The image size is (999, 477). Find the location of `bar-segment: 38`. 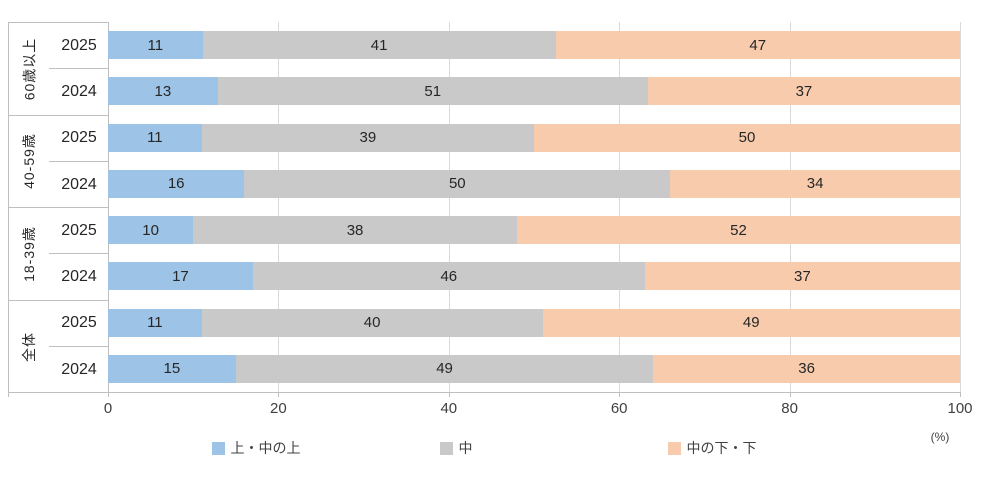

bar-segment: 38 is located at coordinates (355, 230).